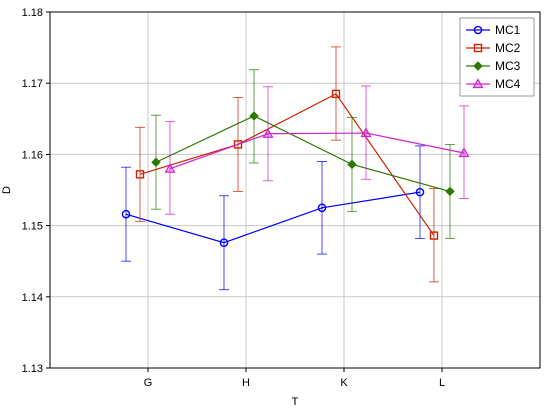  Describe the element at coordinates (478, 66) in the screenshot. I see `legend-marker-mc3` at that location.